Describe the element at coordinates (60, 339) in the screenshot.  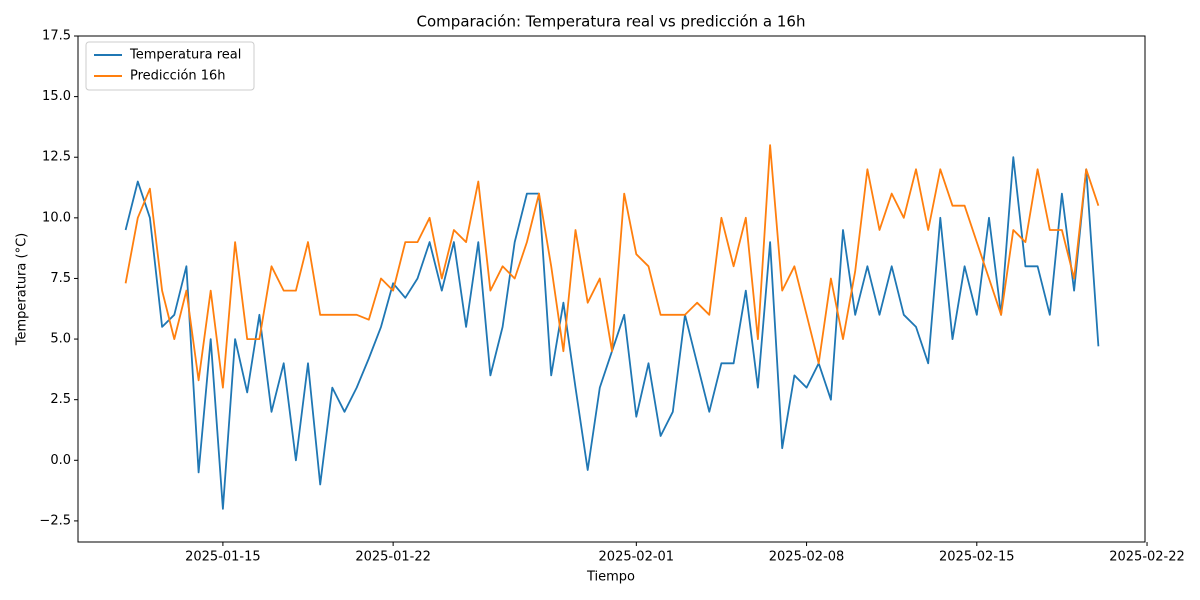
I see `y-tick-label: 5.0` at that location.